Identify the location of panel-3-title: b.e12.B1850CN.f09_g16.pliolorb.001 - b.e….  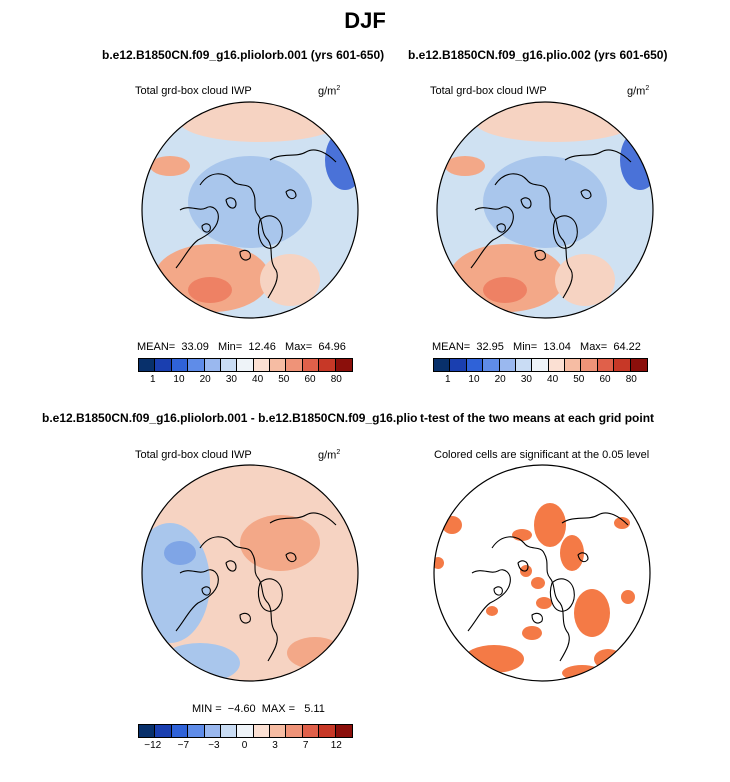
(241, 418).